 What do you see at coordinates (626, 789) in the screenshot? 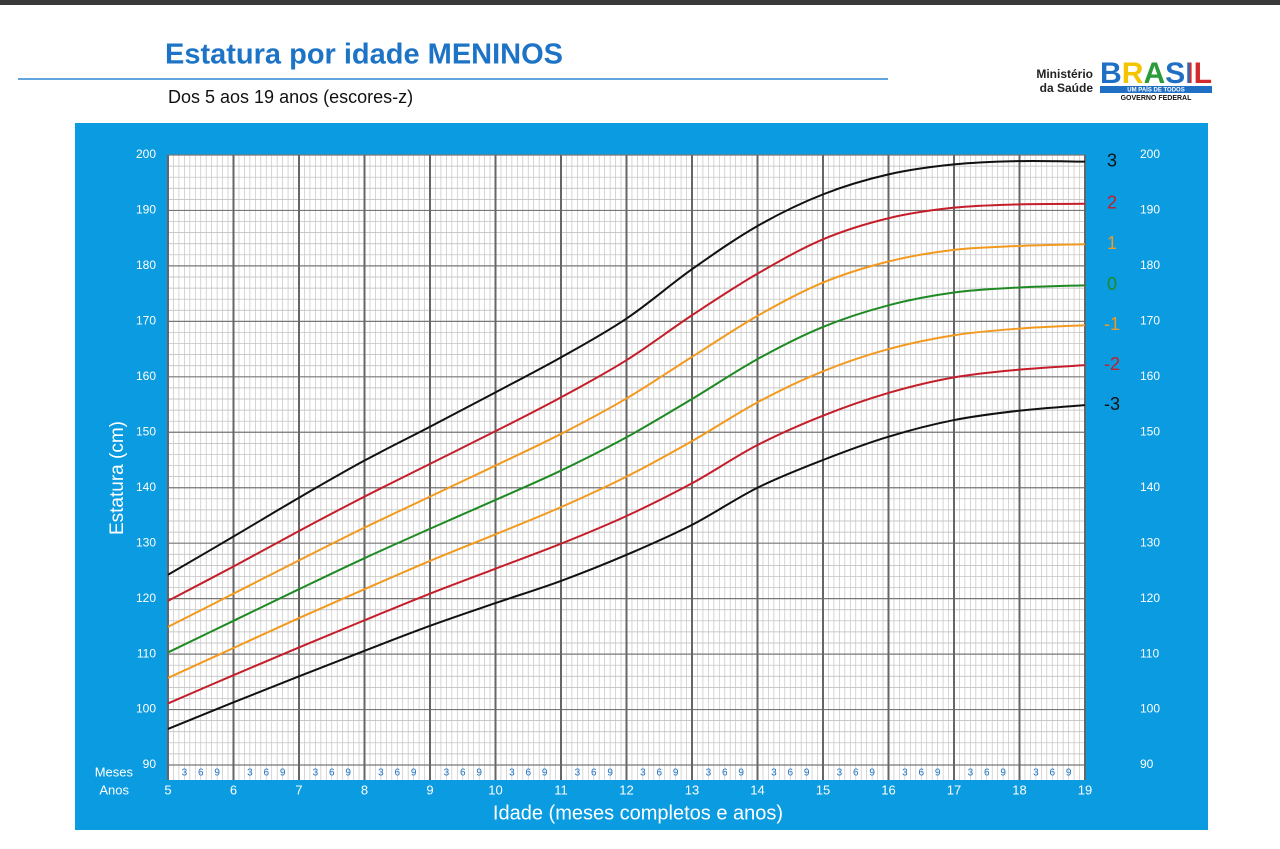
I see `x-tick-label: 12` at bounding box center [626, 789].